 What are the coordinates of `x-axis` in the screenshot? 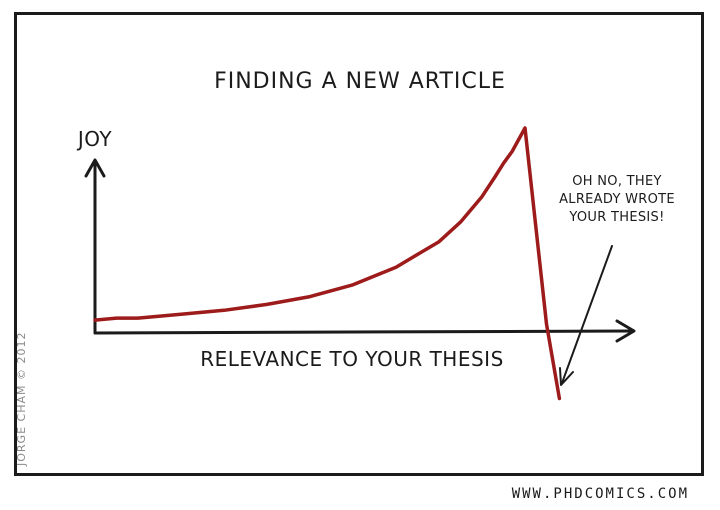 It's located at (363, 332).